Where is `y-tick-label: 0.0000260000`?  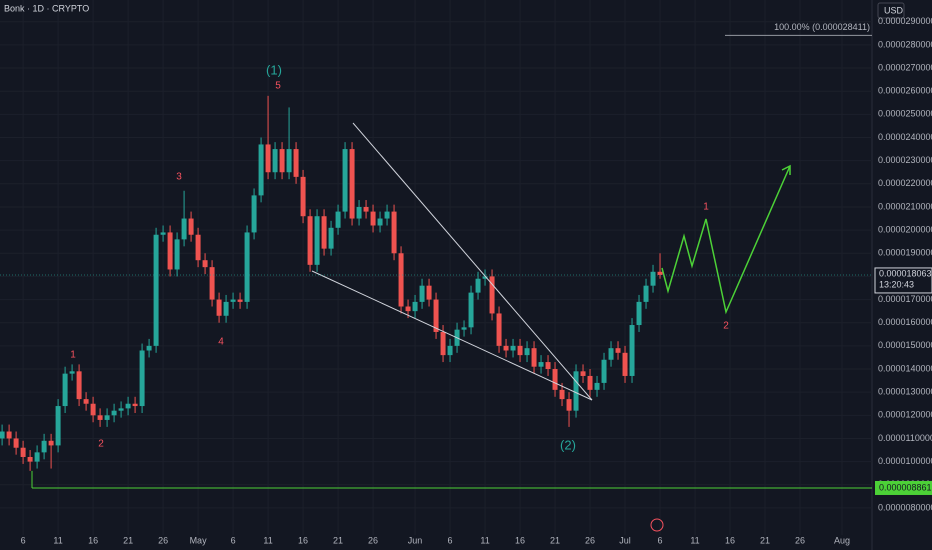 y-tick-label: 0.0000260000 is located at coordinates (905, 91).